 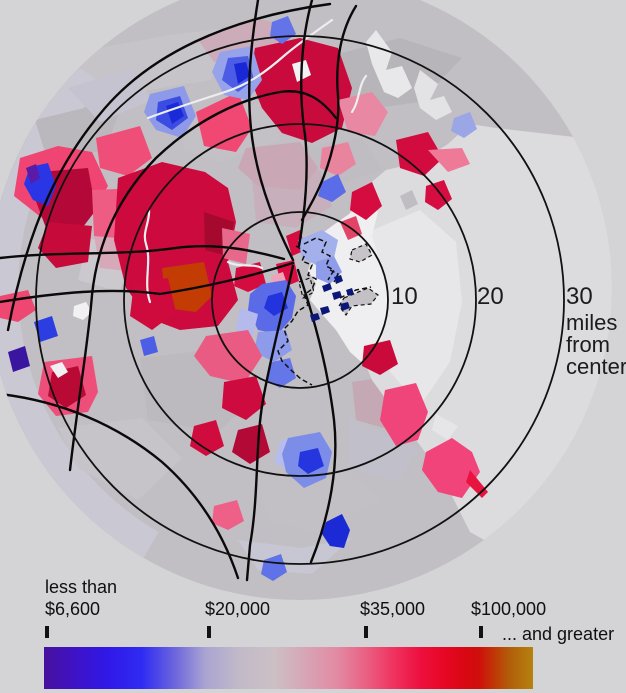 I want to click on distance-ring, so click(x=300, y=300).